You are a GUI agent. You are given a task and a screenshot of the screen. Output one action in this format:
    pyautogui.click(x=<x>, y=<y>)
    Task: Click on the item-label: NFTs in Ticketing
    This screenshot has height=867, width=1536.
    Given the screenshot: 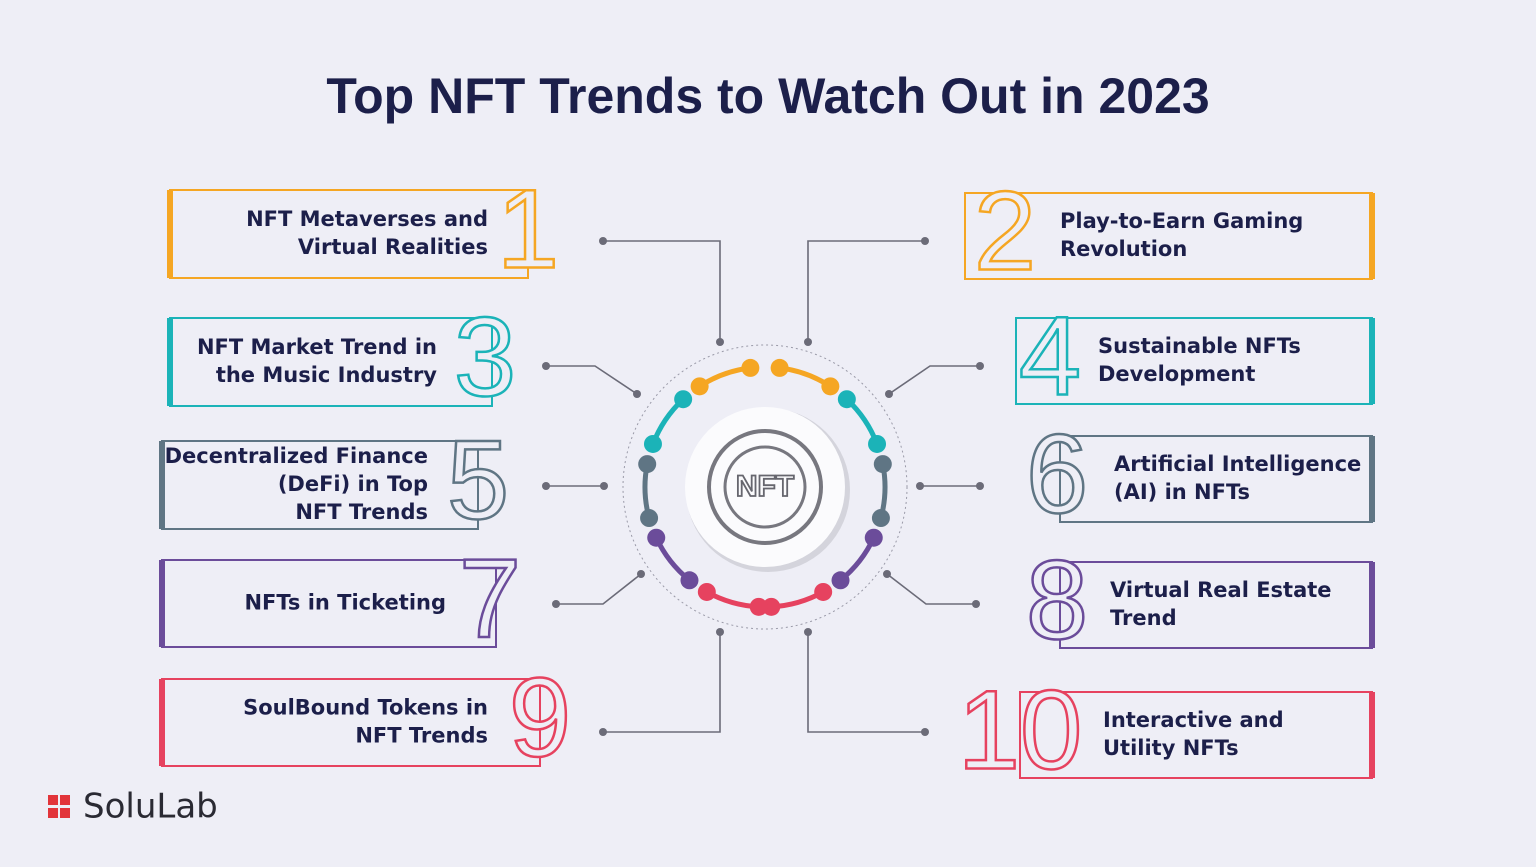 What is the action you would take?
    pyautogui.click(x=345, y=603)
    